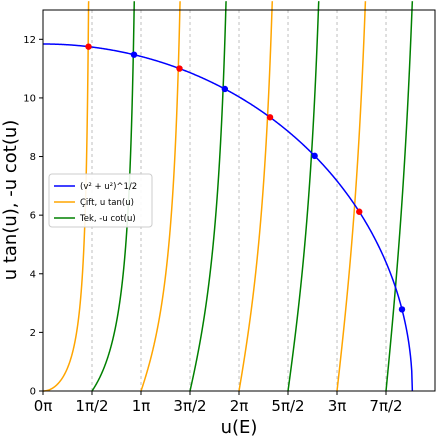  Describe the element at coordinates (29, 40) in the screenshot. I see `y-tick-label: 12` at that location.